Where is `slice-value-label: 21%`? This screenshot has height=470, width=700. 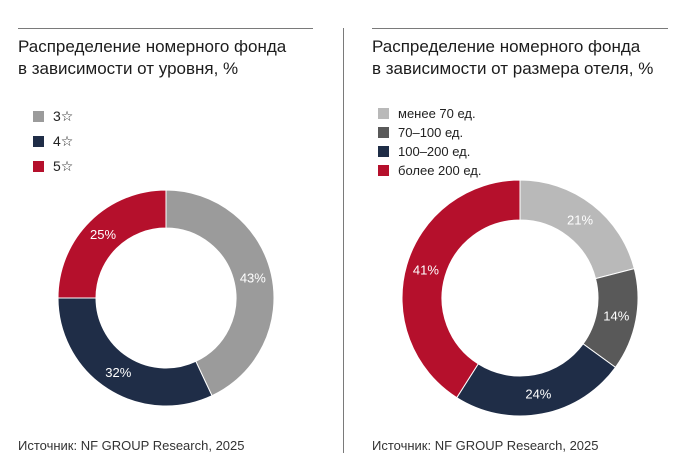 slice-value-label: 21% is located at coordinates (580, 220).